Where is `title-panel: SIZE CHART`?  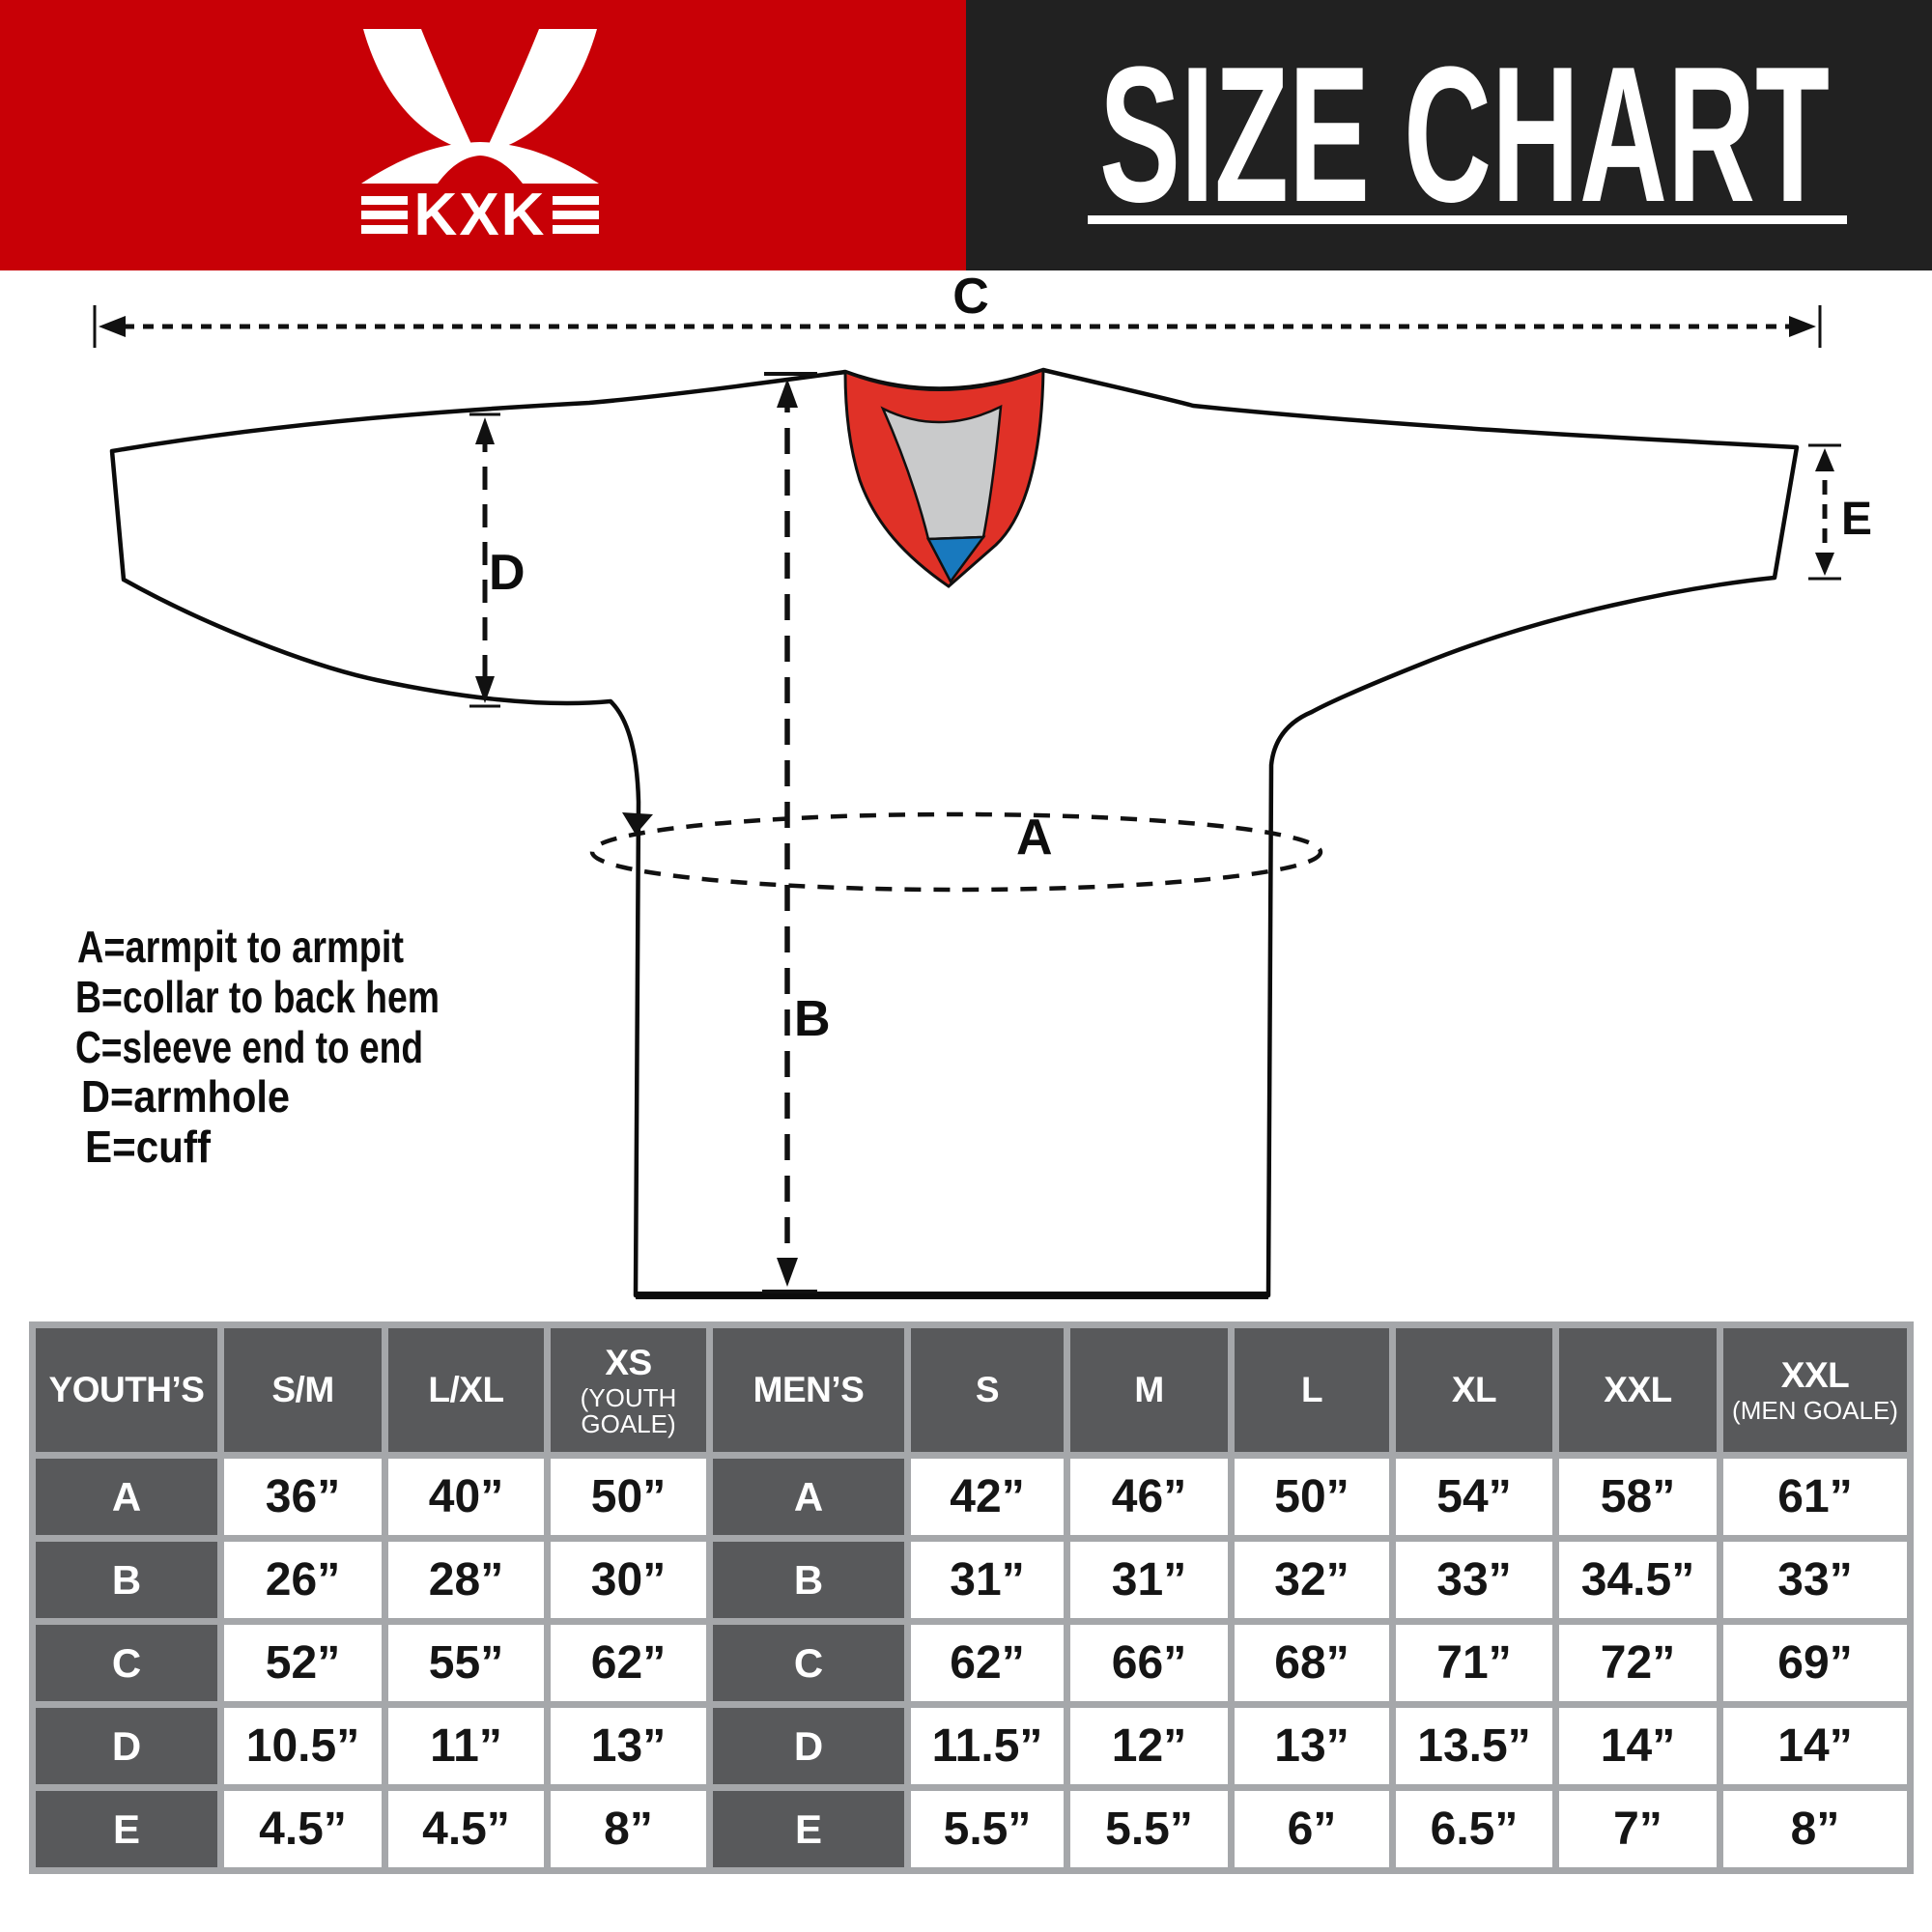
title-panel: SIZE CHART is located at coordinates (1449, 135).